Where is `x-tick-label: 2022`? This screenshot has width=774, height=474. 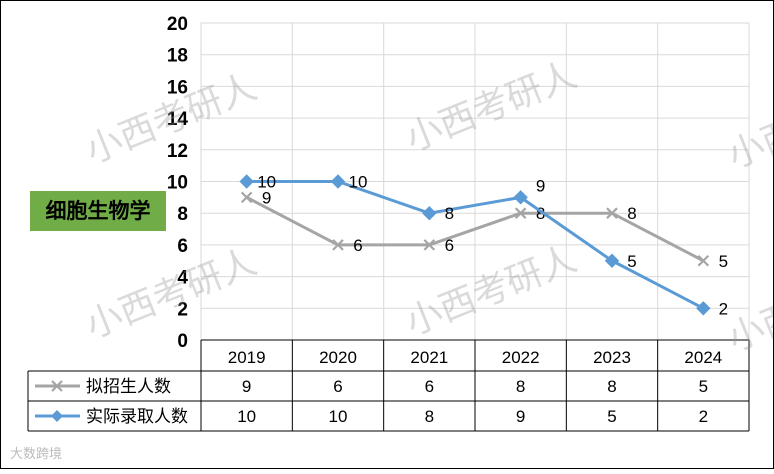
x-tick-label: 2022 is located at coordinates (521, 357).